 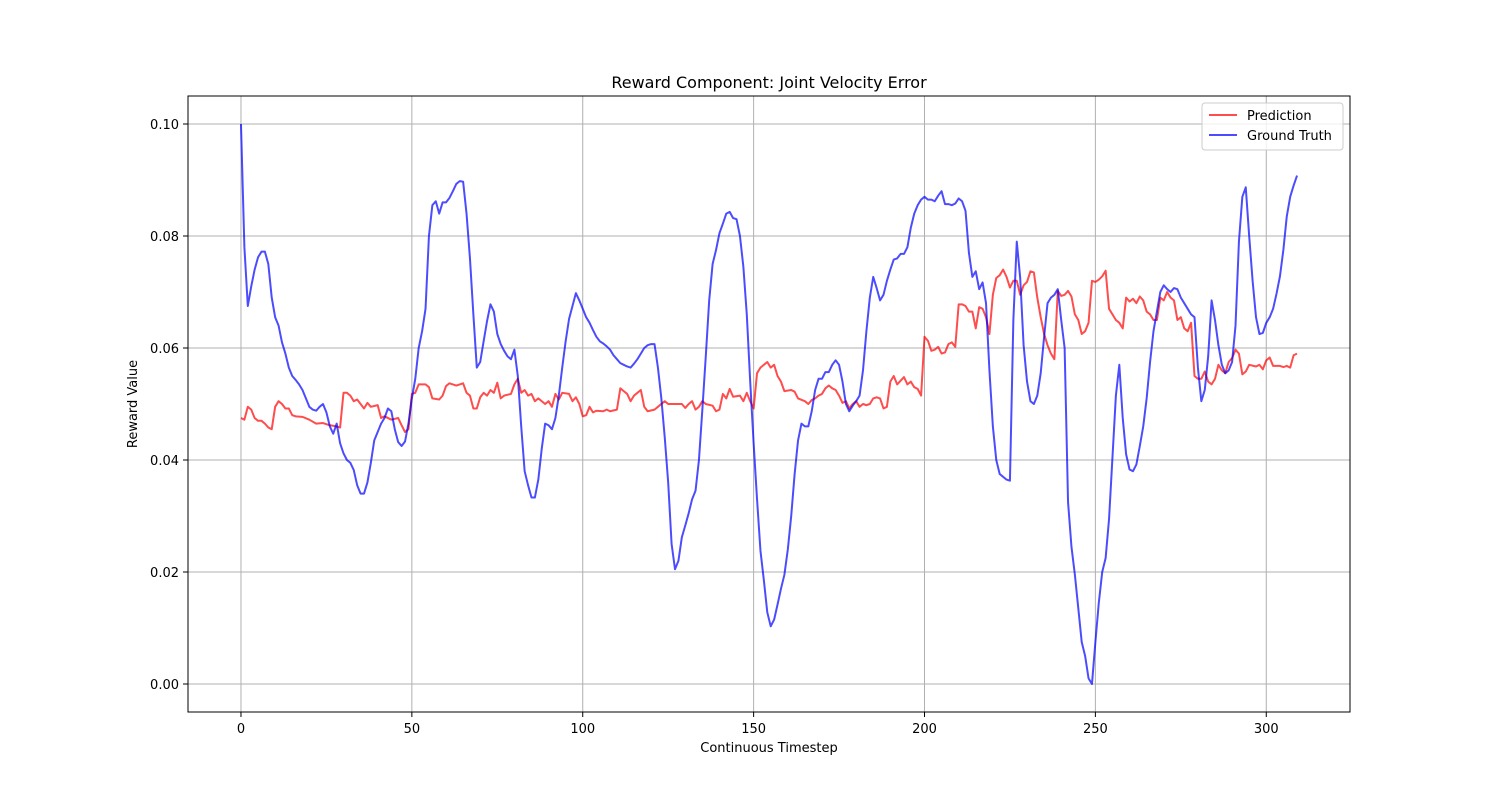 I want to click on y-tick-label: 0.10, so click(x=164, y=125).